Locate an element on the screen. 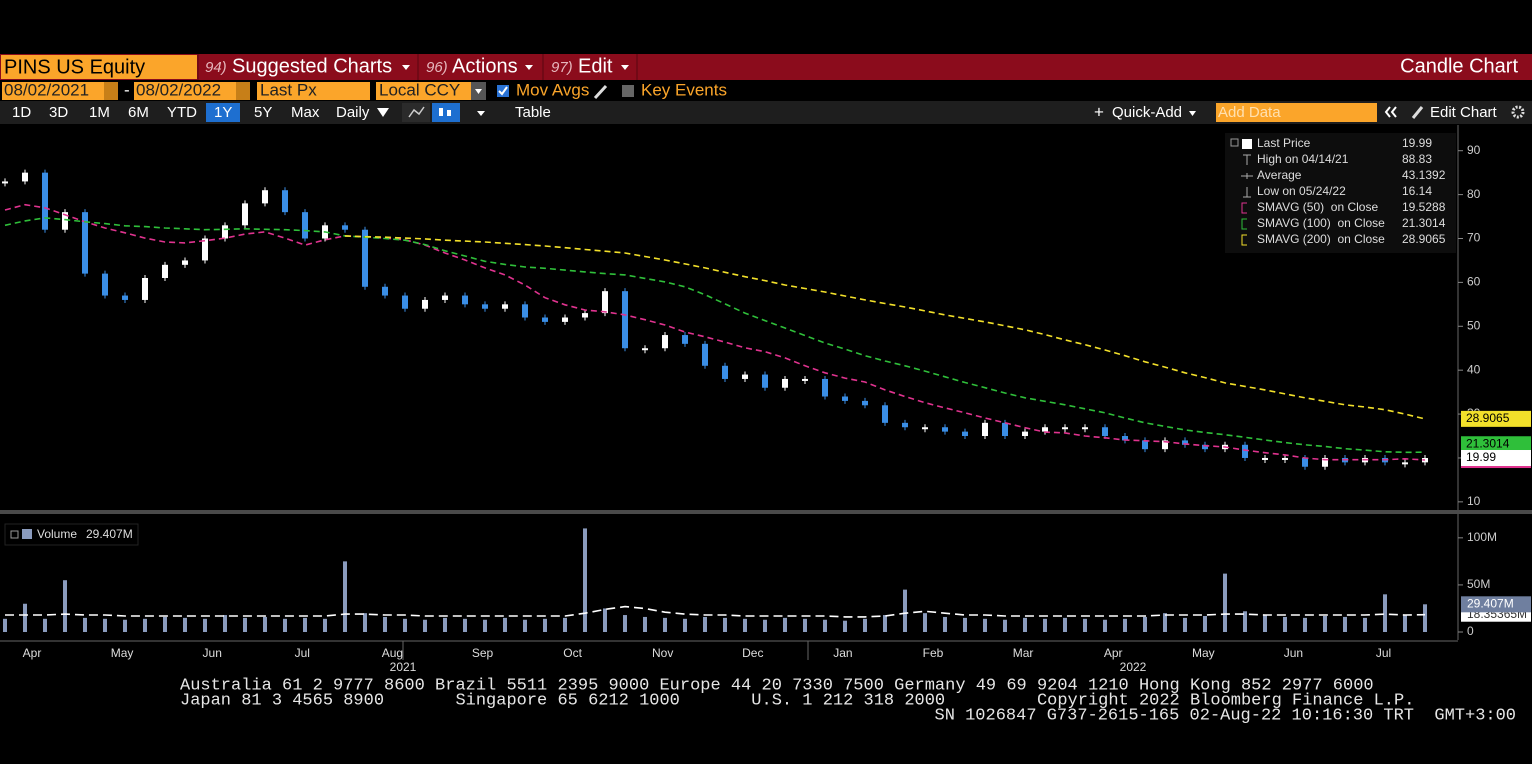 This screenshot has height=764, width=1532. ticker-box is located at coordinates (99, 67).